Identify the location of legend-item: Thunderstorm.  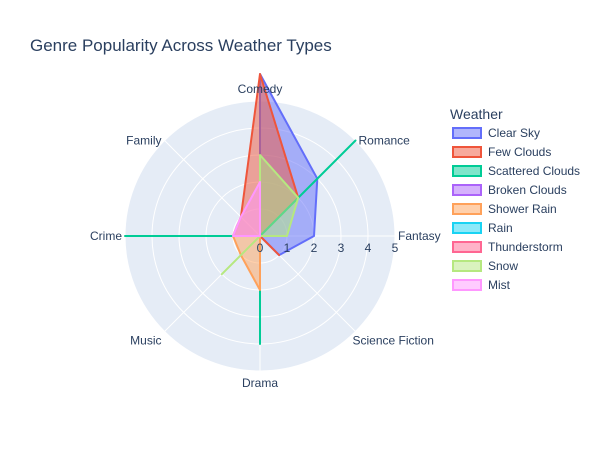
(507, 247).